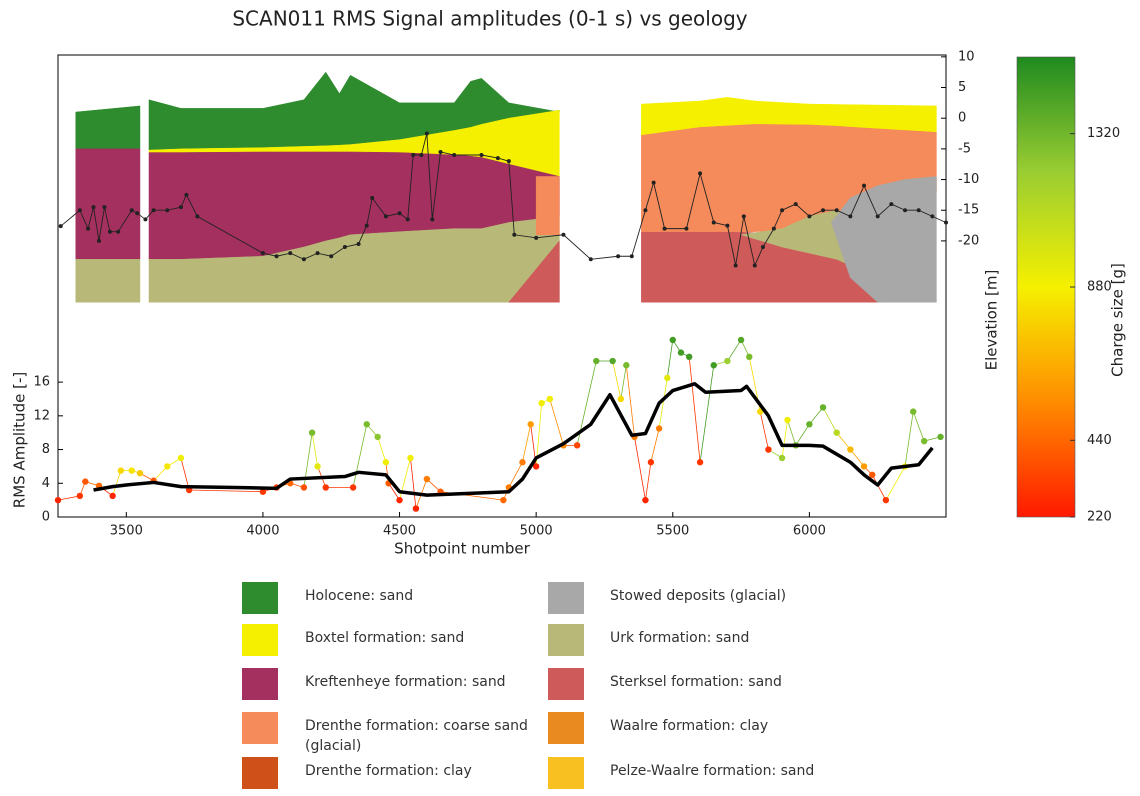 This screenshot has width=1140, height=796. Describe the element at coordinates (964, 148) in the screenshot. I see `y2-tick-label: -5` at that location.